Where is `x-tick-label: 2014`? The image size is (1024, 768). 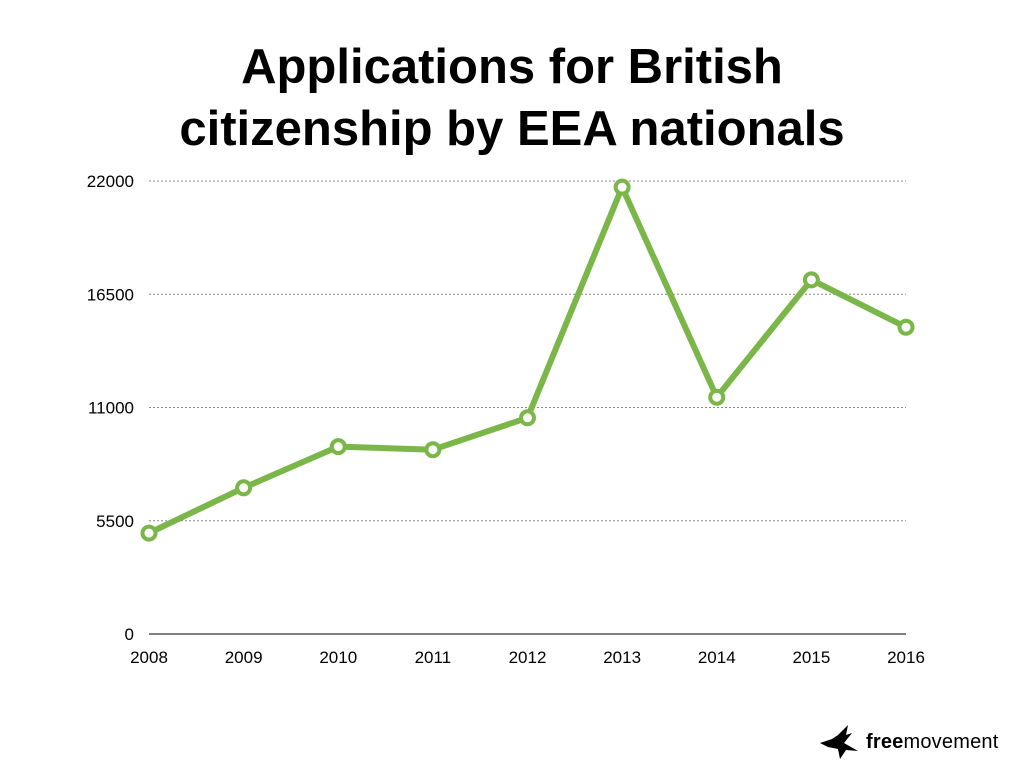
x-tick-label: 2014 is located at coordinates (717, 657).